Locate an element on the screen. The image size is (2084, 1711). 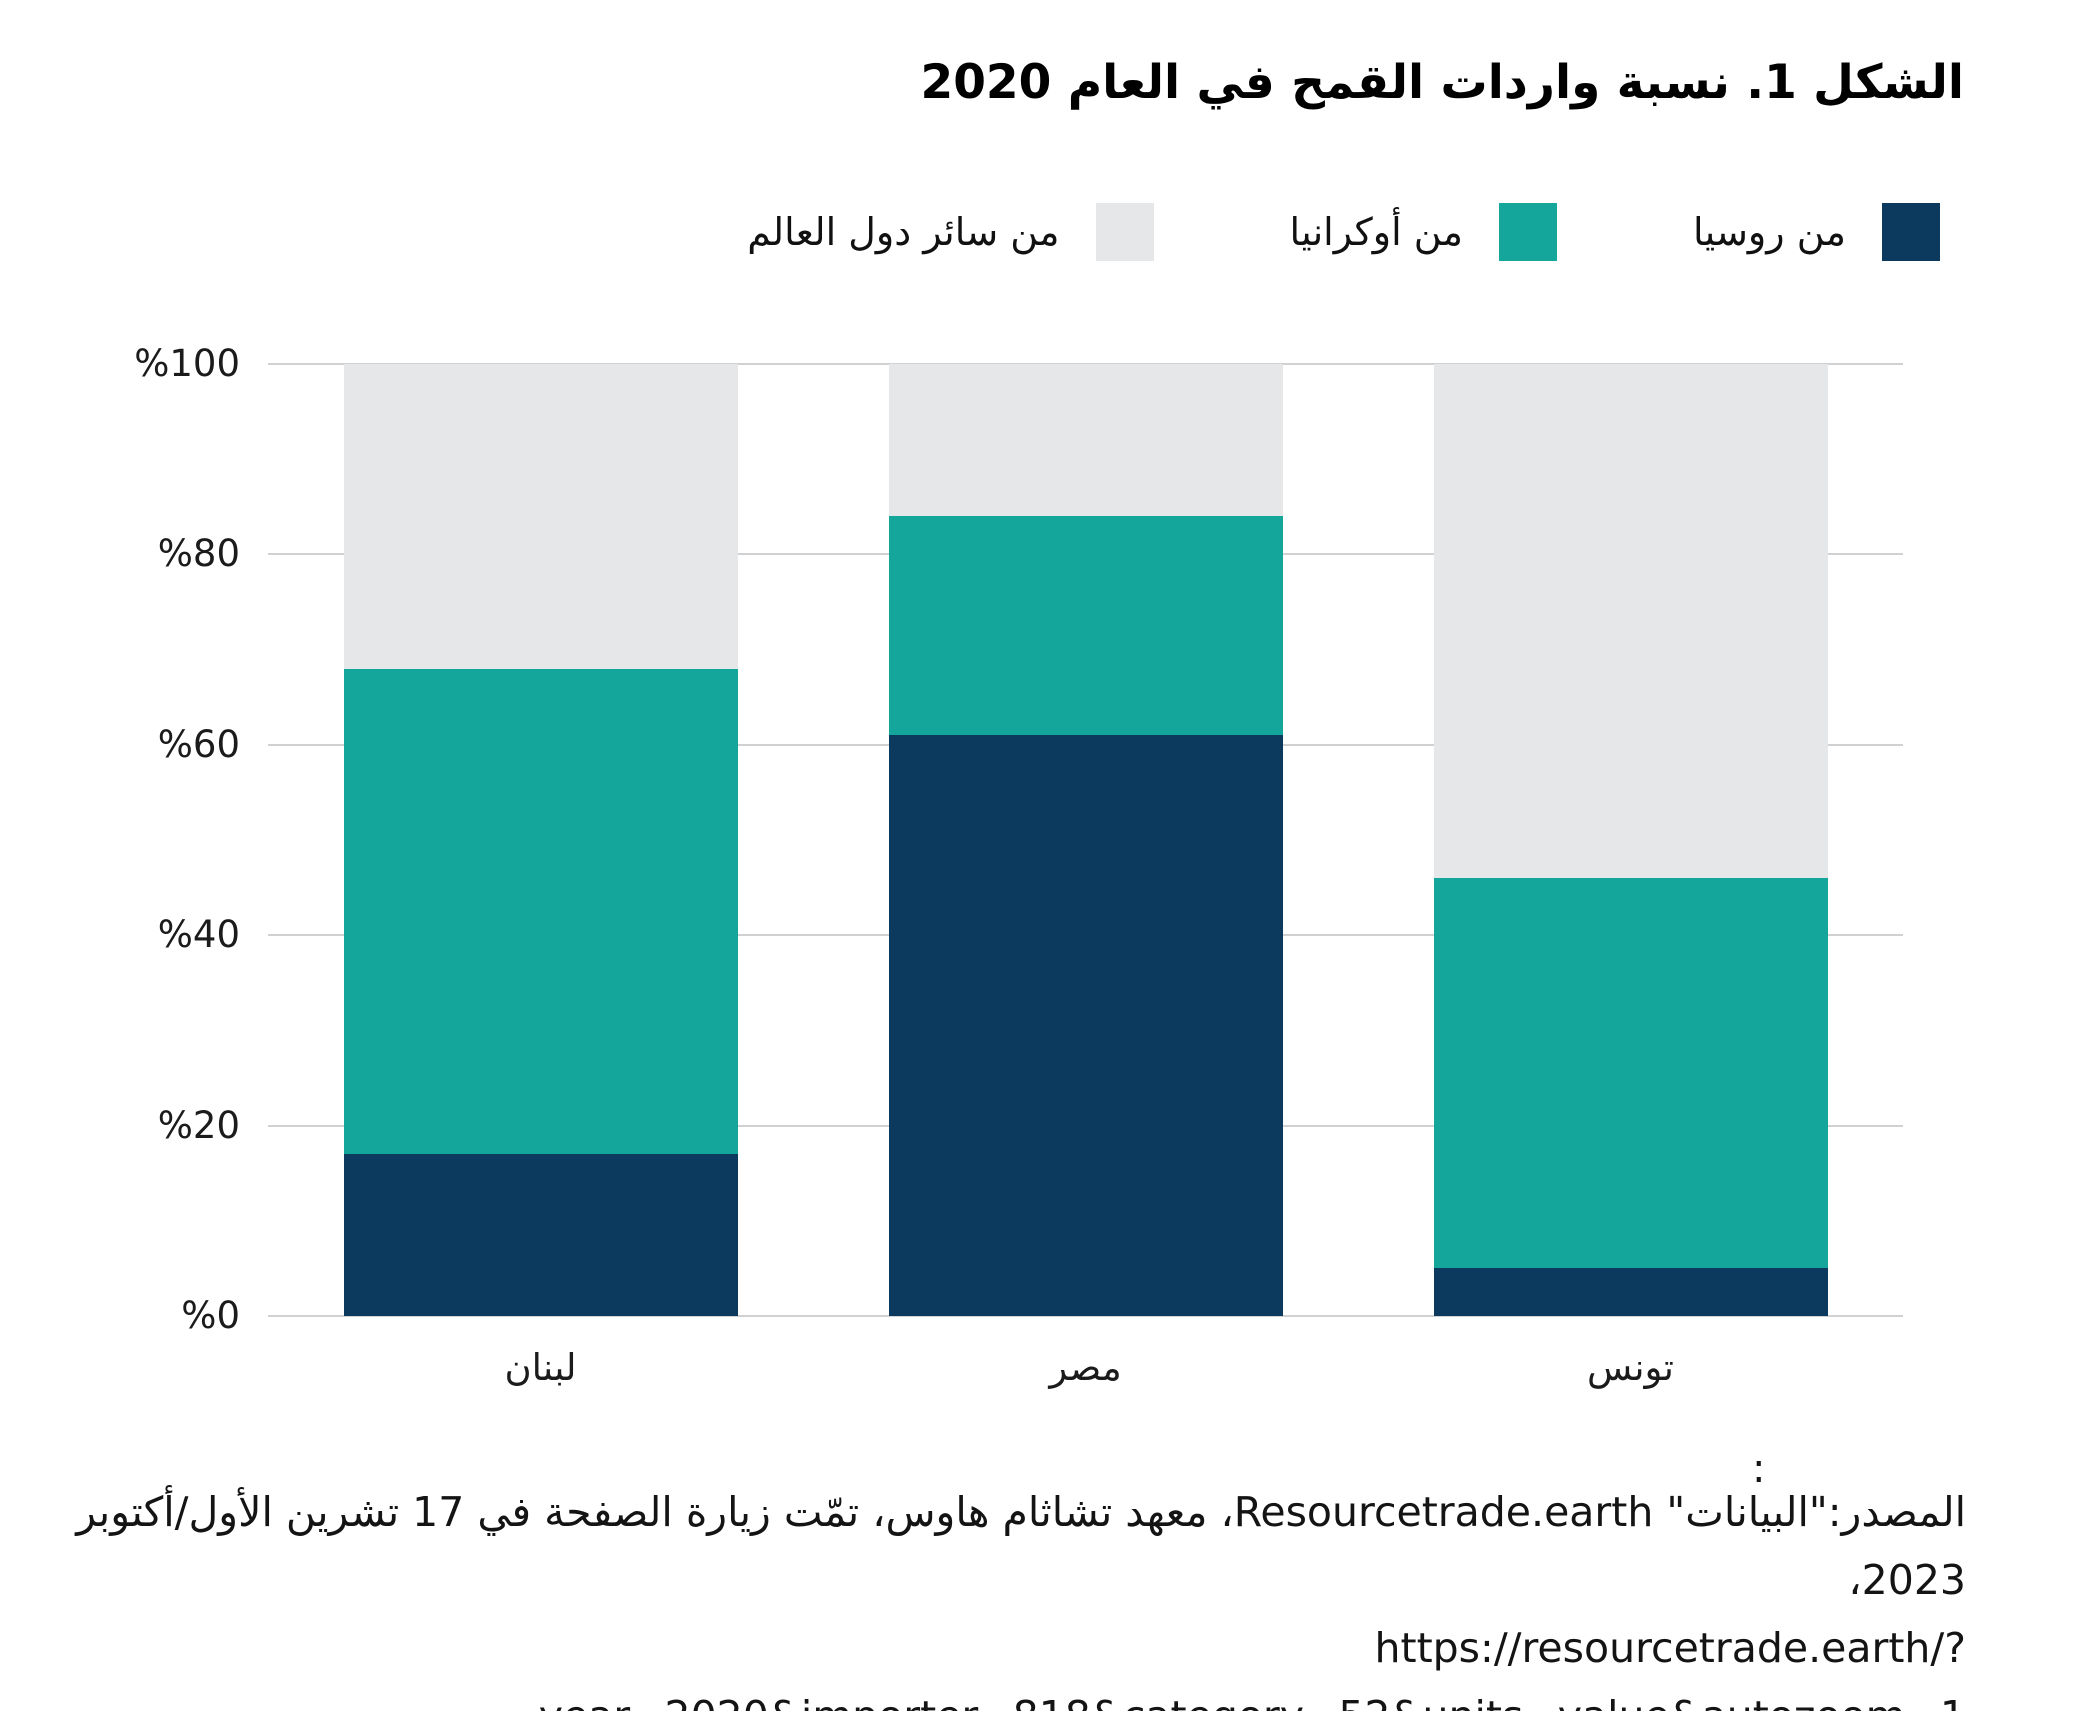
x-axis-label: مصر is located at coordinates (1085, 1367).